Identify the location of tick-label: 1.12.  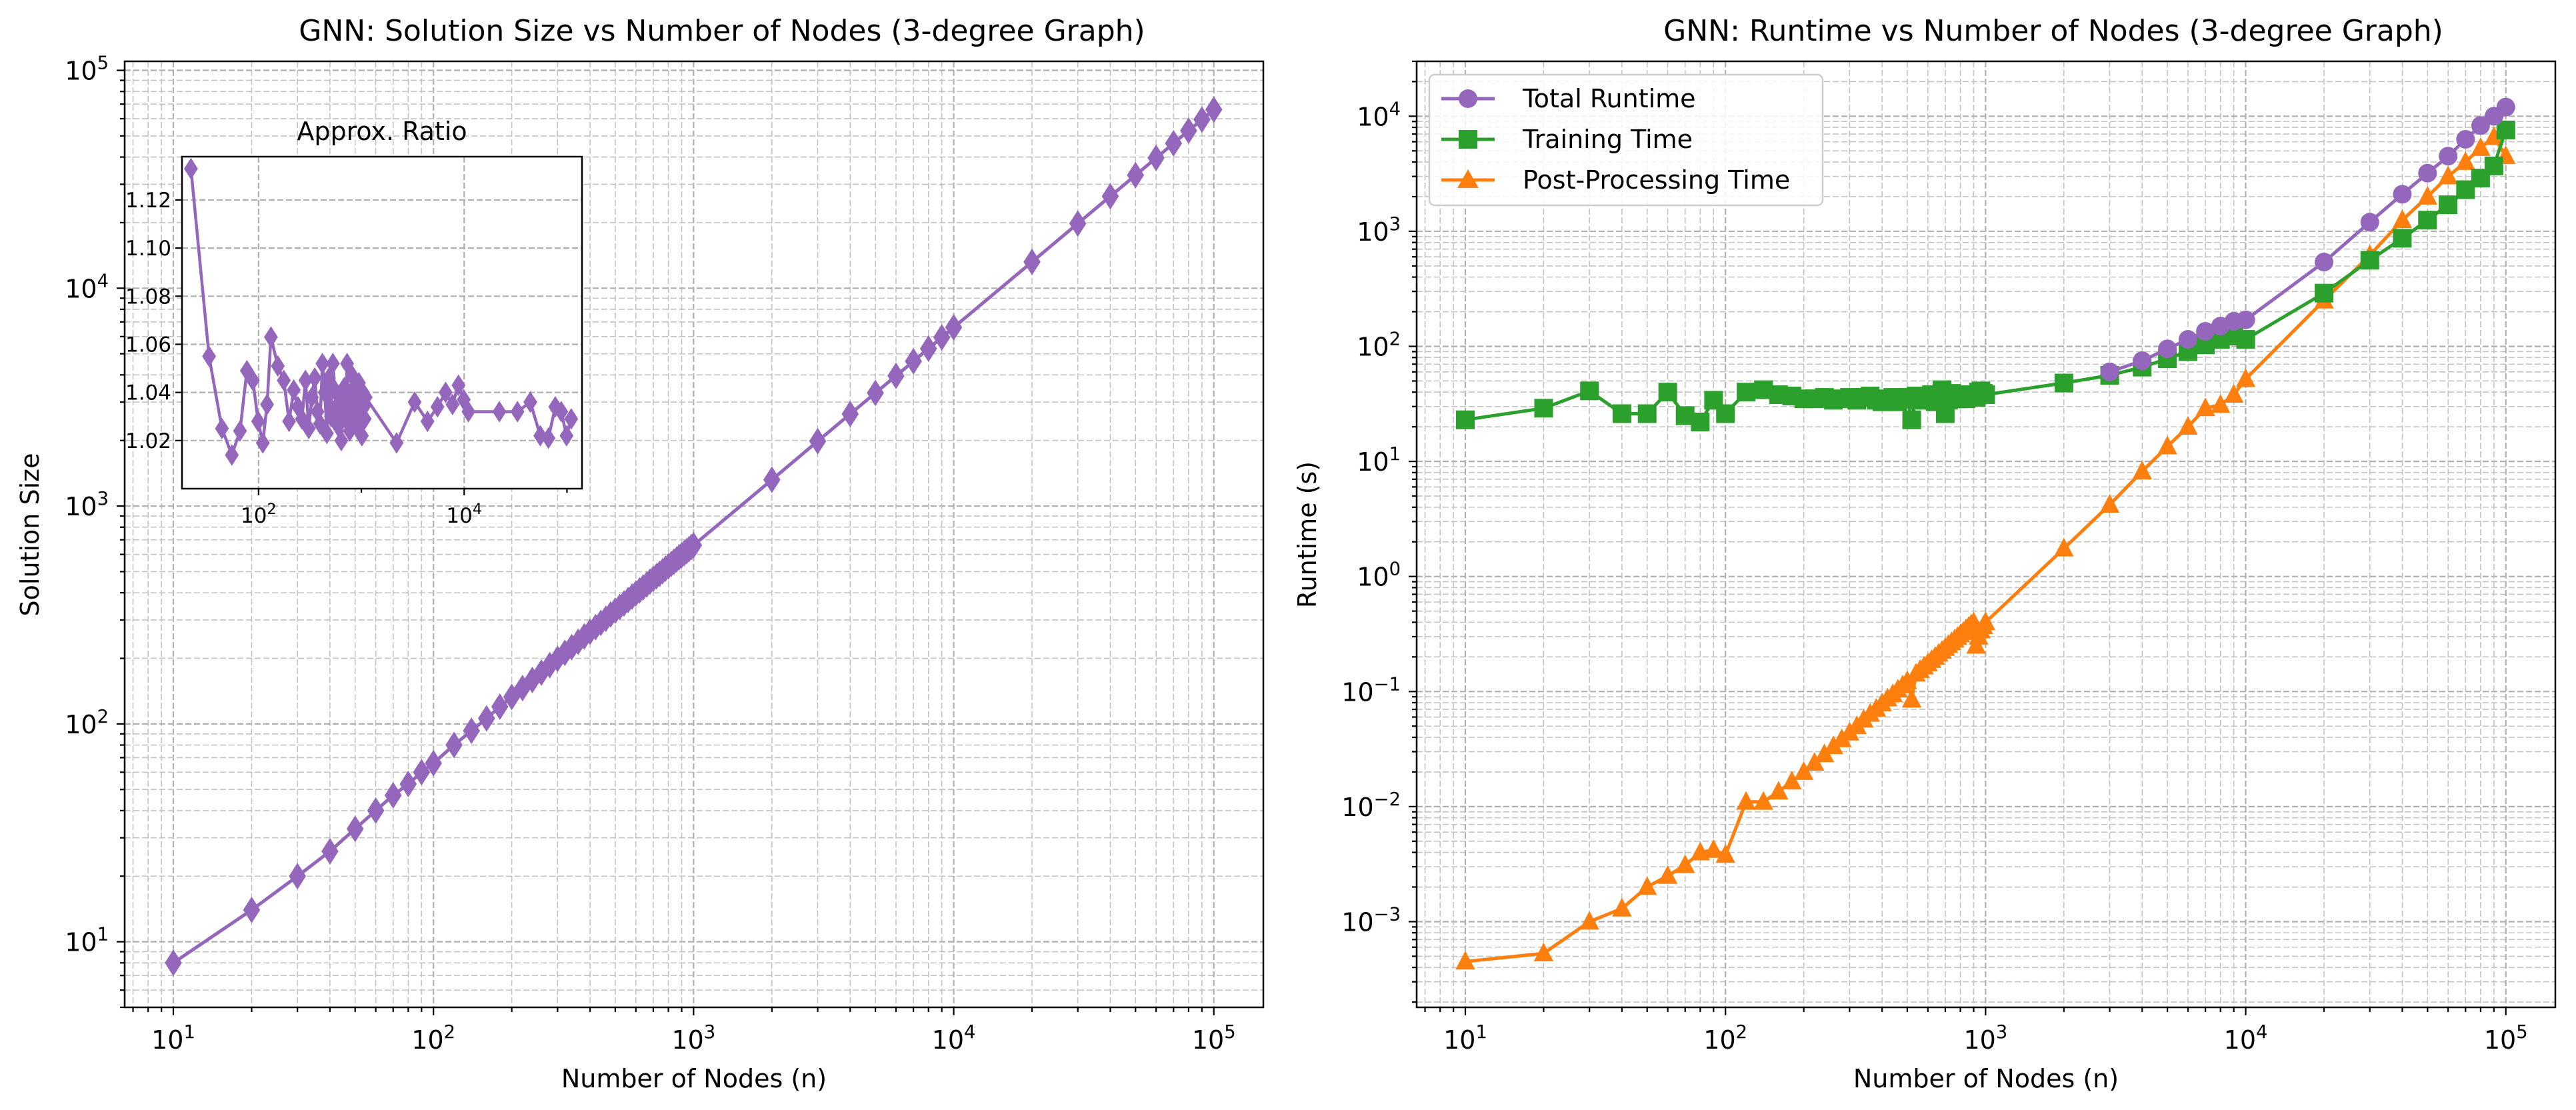
(148, 201).